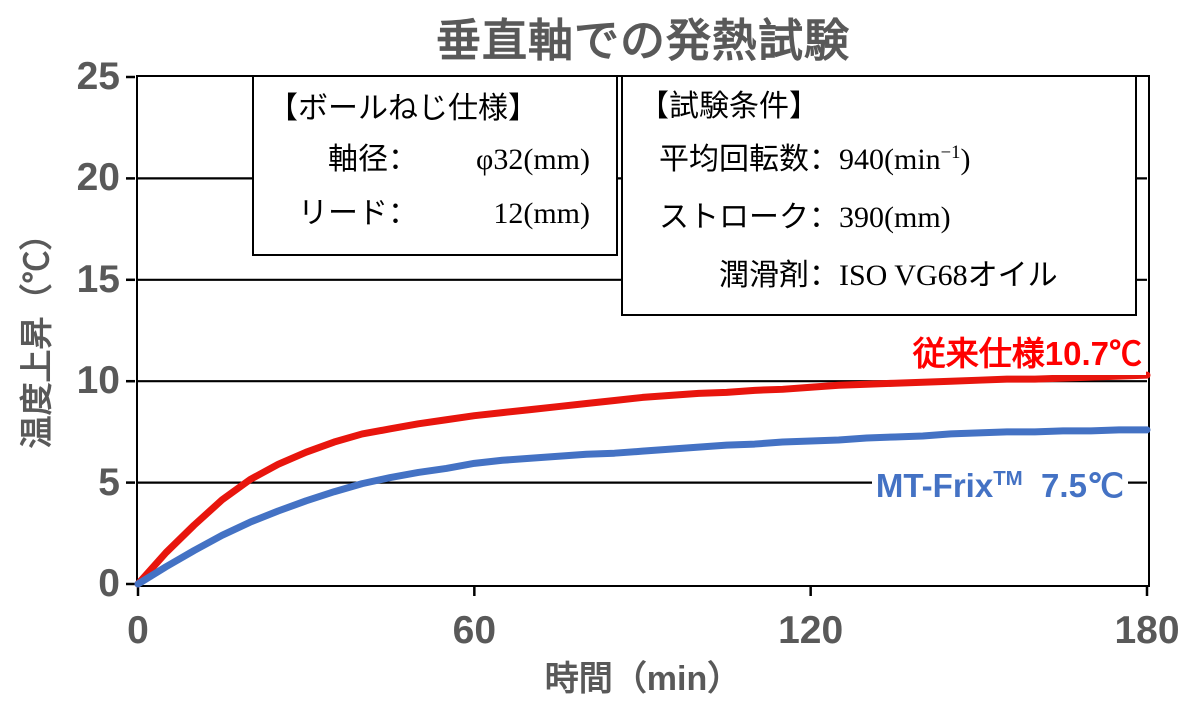 Image resolution: width=1200 pixels, height=710 pixels. Describe the element at coordinates (98, 178) in the screenshot. I see `y-tick-label: 20` at that location.